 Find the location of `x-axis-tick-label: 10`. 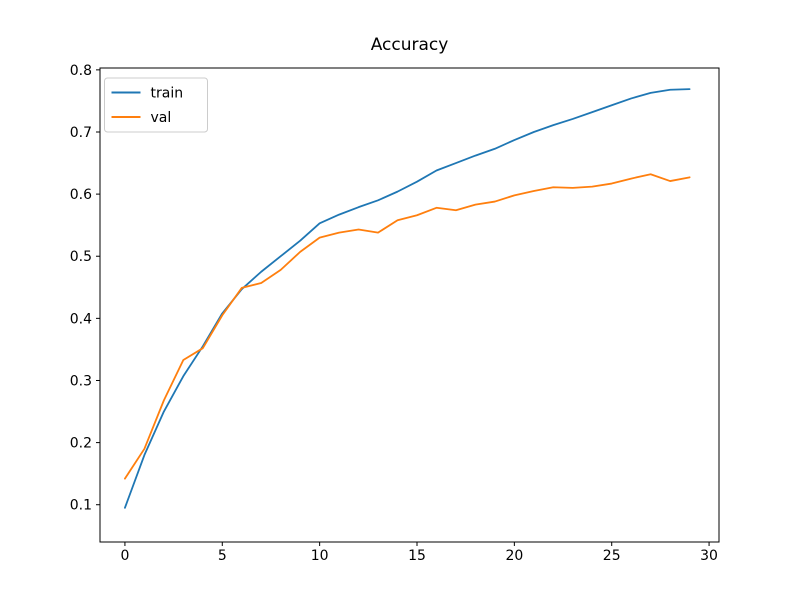

x-axis-tick-label: 10 is located at coordinates (320, 556).